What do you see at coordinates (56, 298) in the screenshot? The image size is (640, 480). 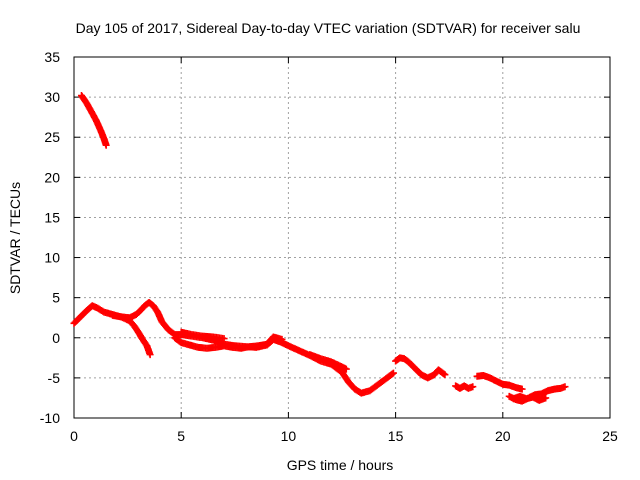 I see `y-tick-label: 5` at bounding box center [56, 298].